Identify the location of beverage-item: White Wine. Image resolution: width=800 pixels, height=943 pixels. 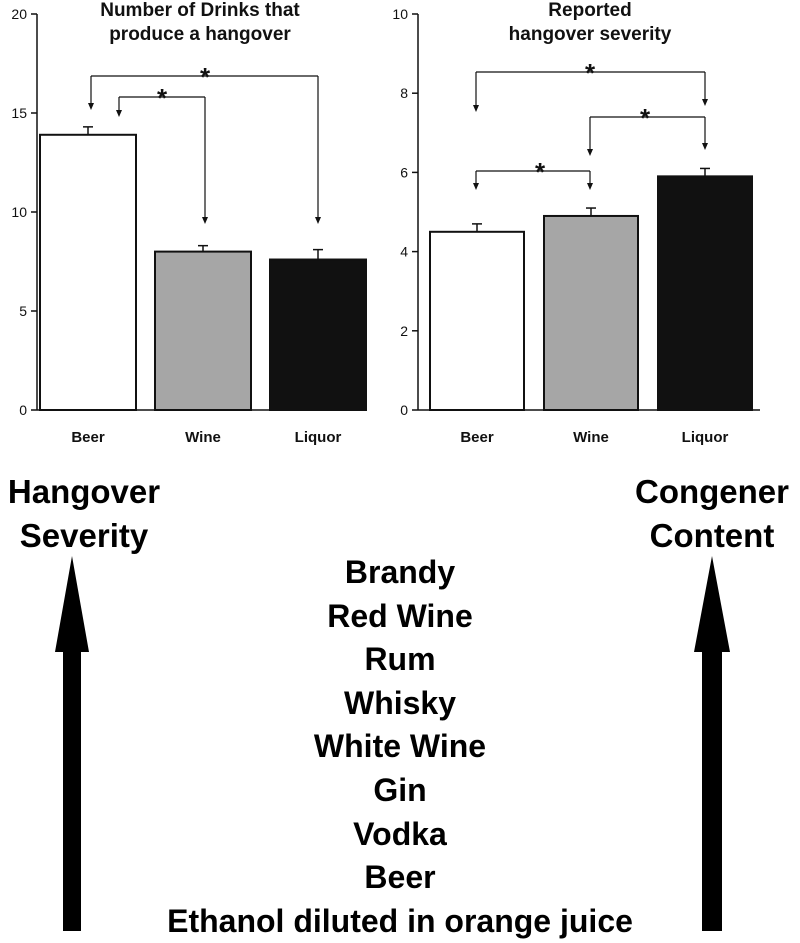
(400, 746).